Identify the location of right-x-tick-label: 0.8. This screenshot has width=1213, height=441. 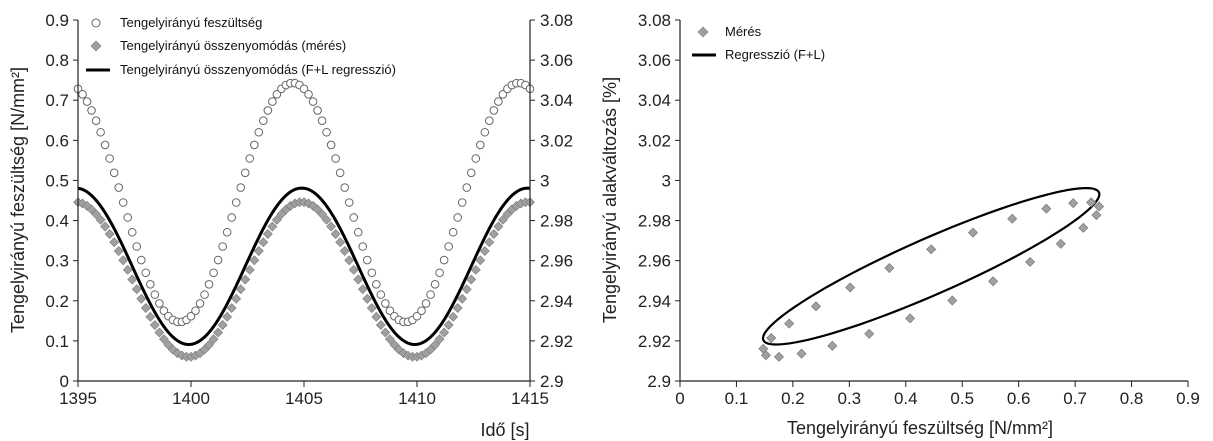
(1132, 398).